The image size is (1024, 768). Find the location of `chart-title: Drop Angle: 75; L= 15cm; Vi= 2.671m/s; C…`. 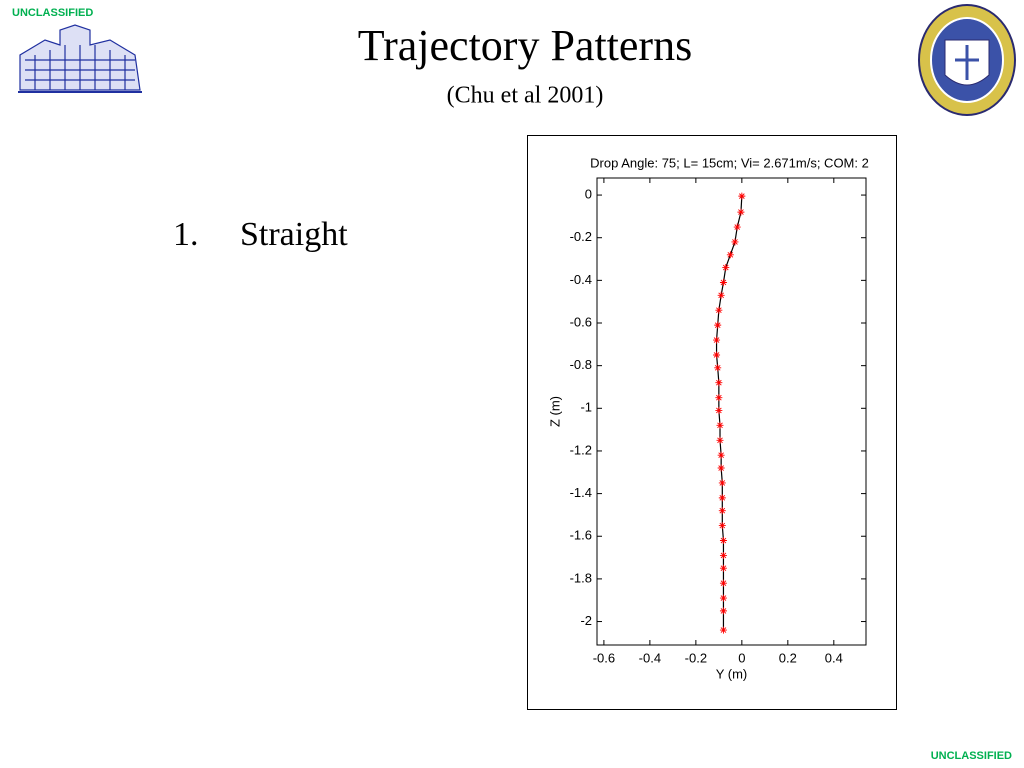

chart-title: Drop Angle: 75; L= 15cm; Vi= 2.671m/s; C… is located at coordinates (729, 162).